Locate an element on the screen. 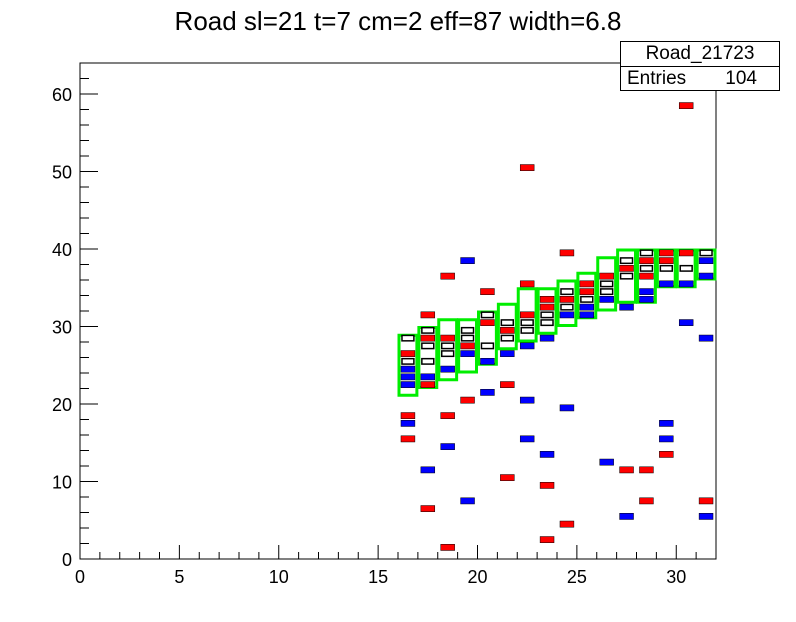 This screenshot has height=622, width=796. y-tick-label: 50 is located at coordinates (62, 173).